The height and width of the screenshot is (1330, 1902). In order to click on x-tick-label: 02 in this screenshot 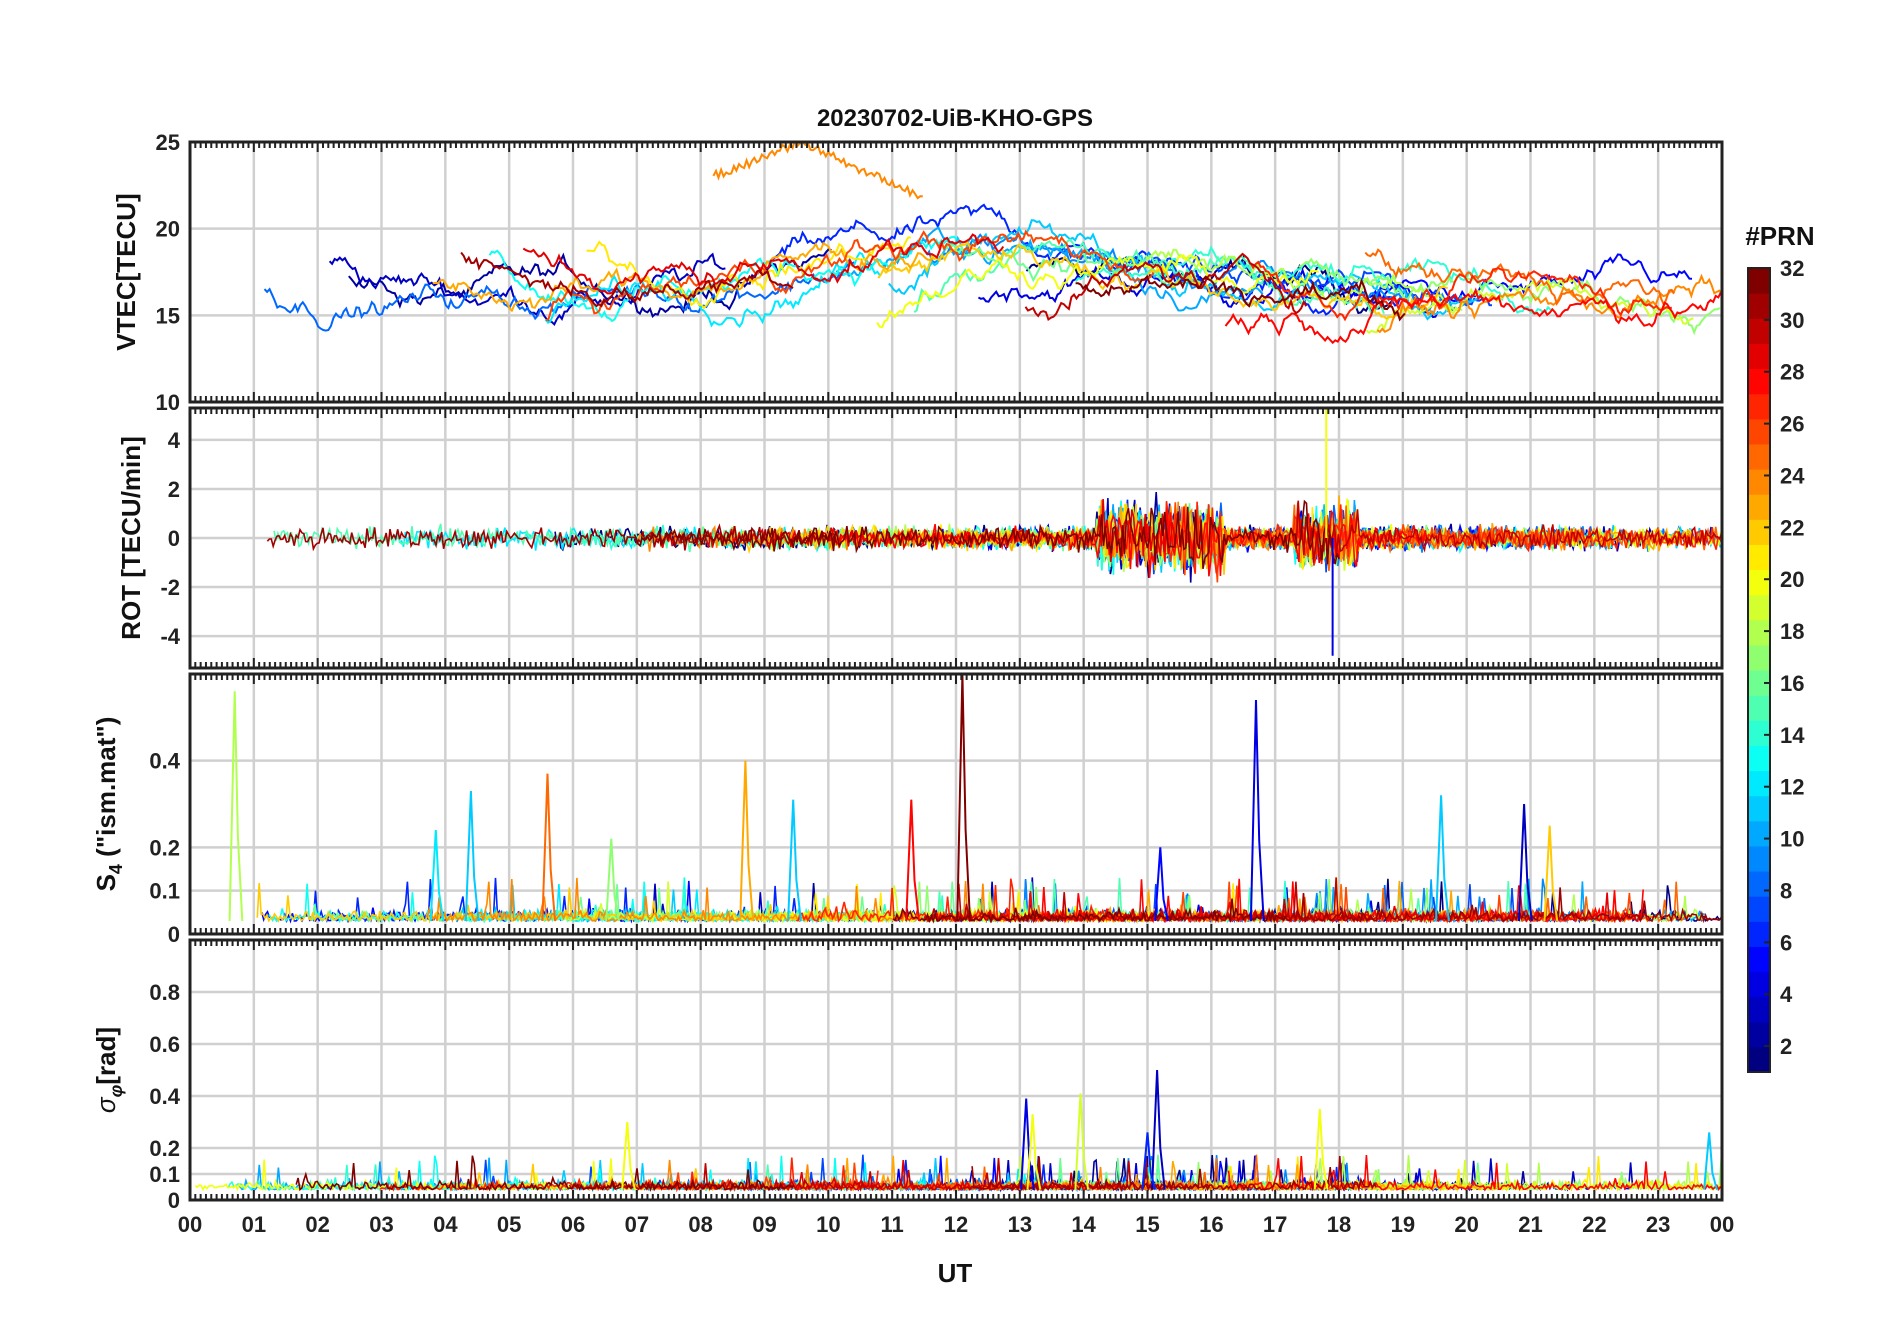, I will do `click(317, 1224)`.